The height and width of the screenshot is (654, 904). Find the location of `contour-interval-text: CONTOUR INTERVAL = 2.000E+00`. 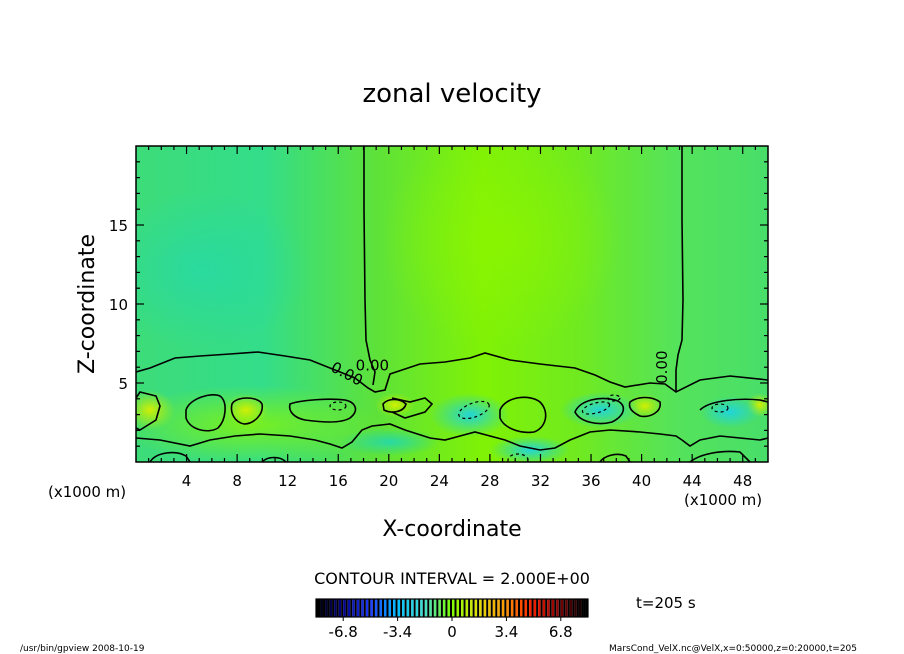

contour-interval-text: CONTOUR INTERVAL = 2.000E+00 is located at coordinates (452, 578).